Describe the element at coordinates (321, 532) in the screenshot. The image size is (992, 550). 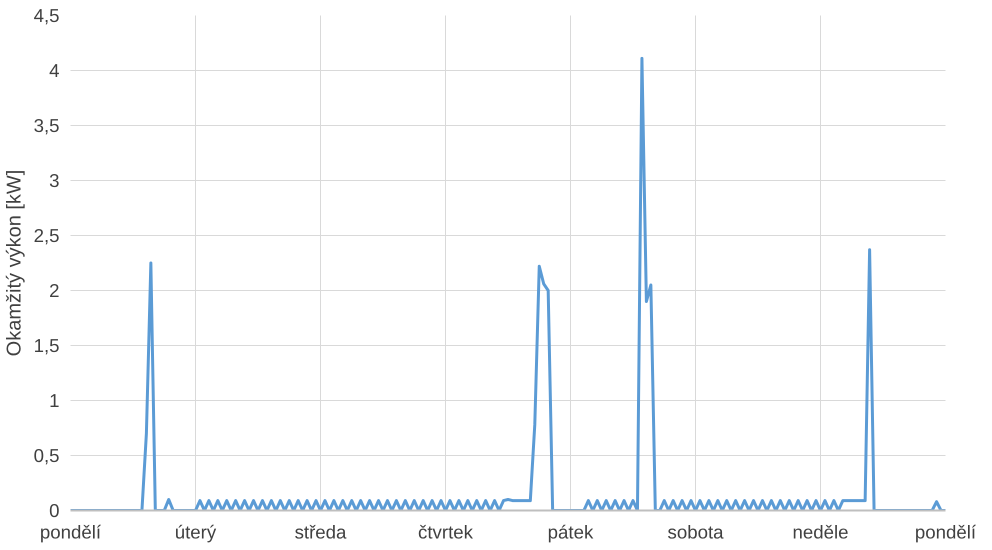
I see `x-tick-label: středa` at that location.